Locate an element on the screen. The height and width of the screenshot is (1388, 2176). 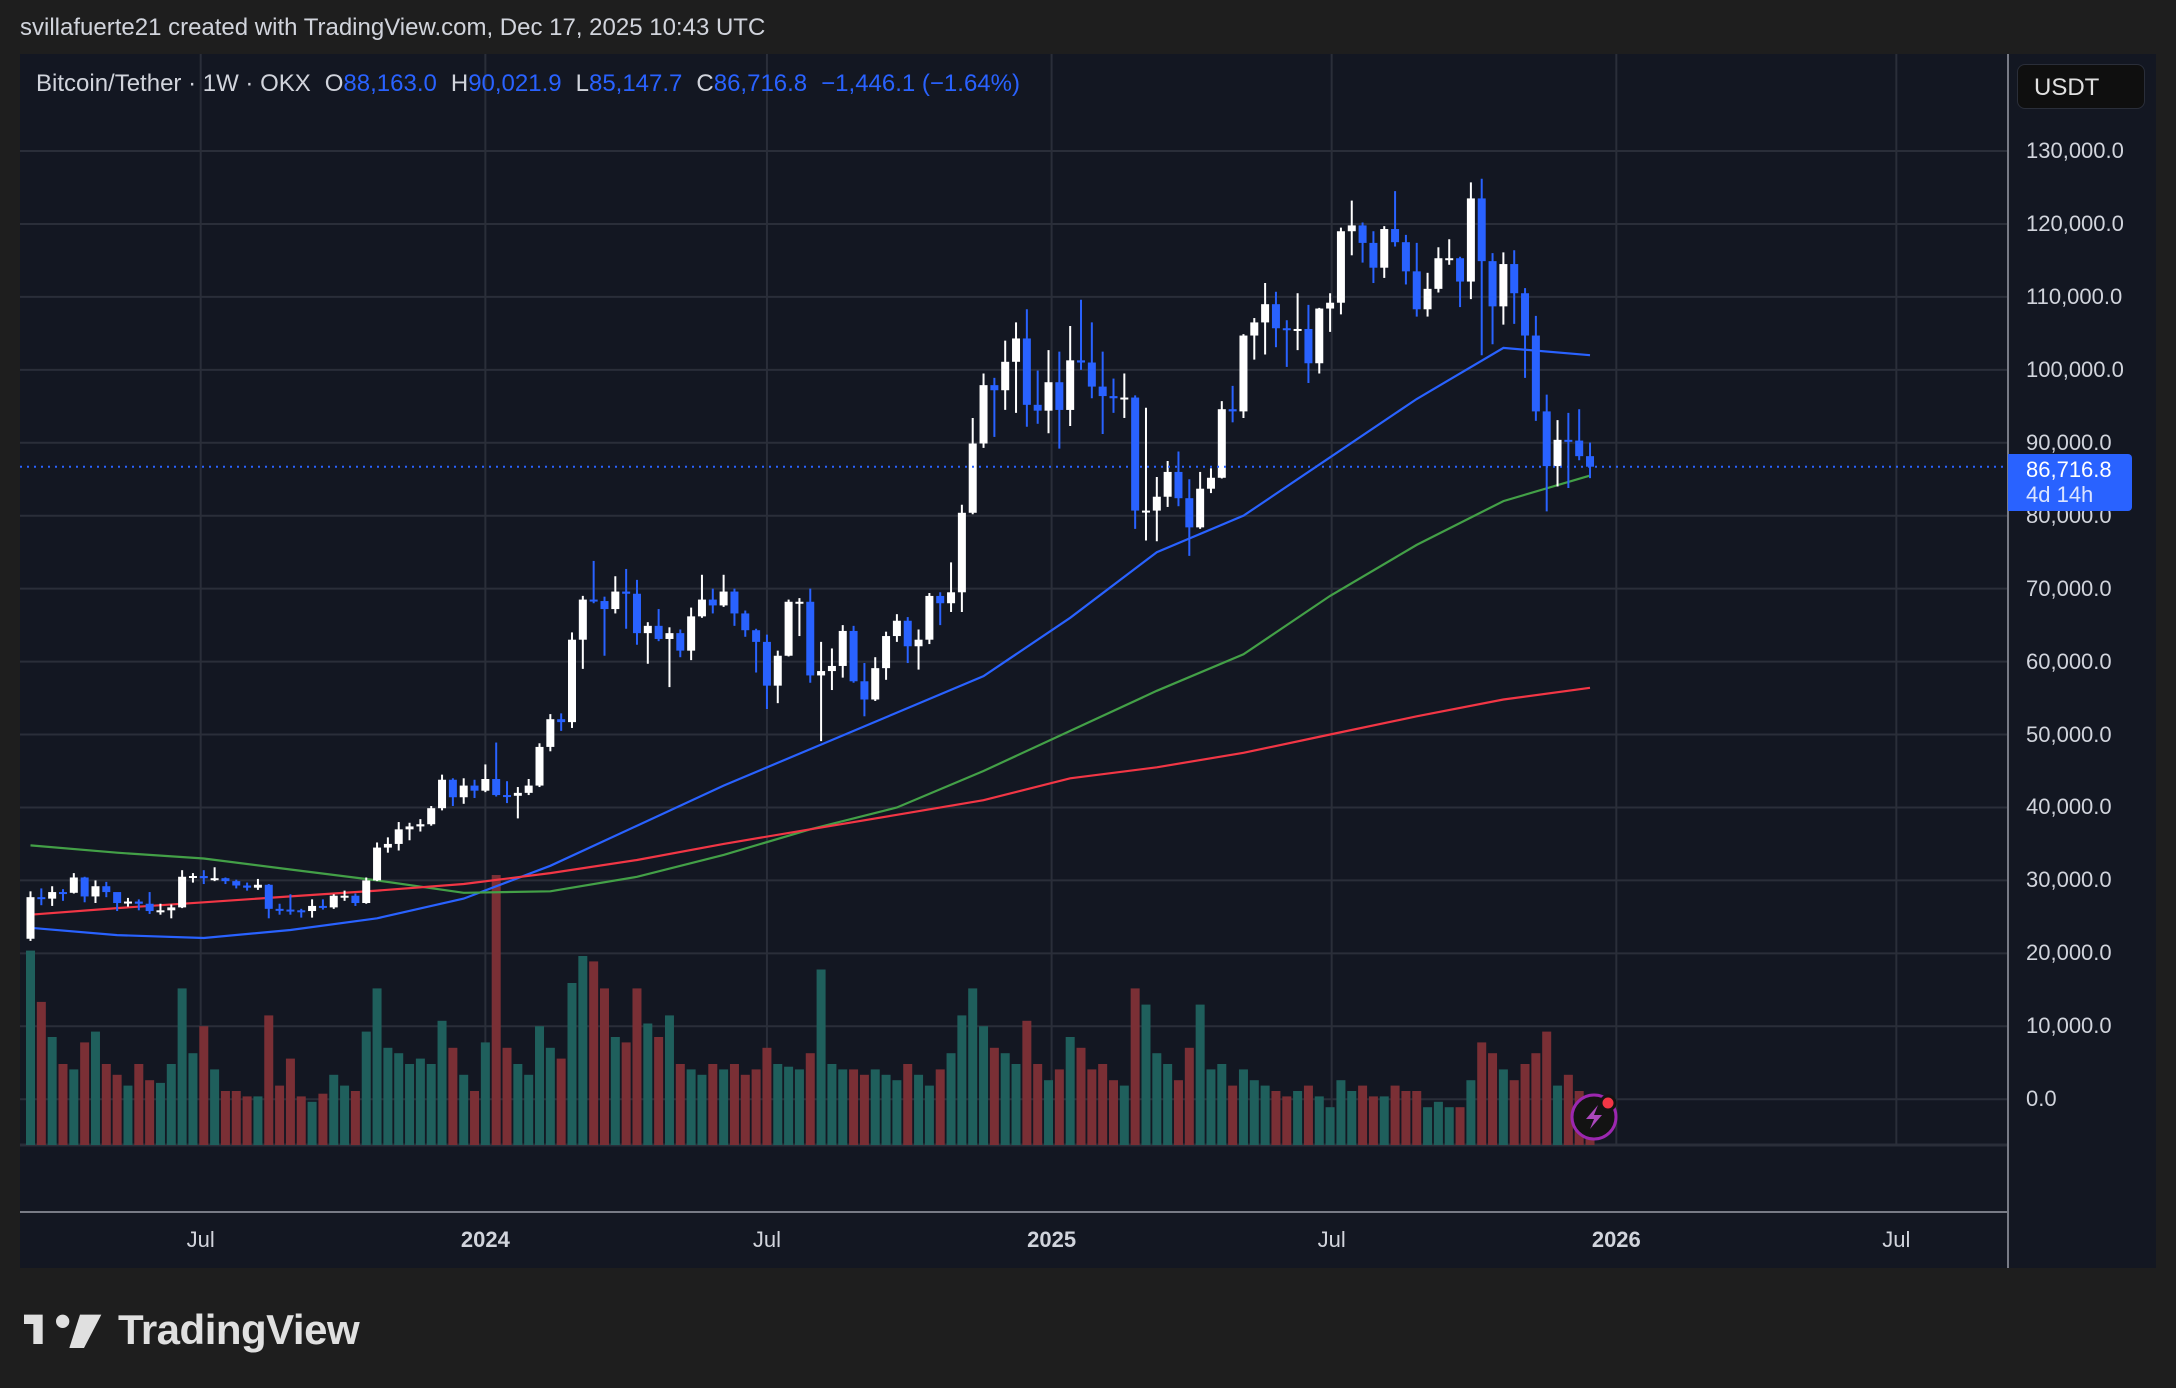
currency-button: USDT is located at coordinates (2081, 86).